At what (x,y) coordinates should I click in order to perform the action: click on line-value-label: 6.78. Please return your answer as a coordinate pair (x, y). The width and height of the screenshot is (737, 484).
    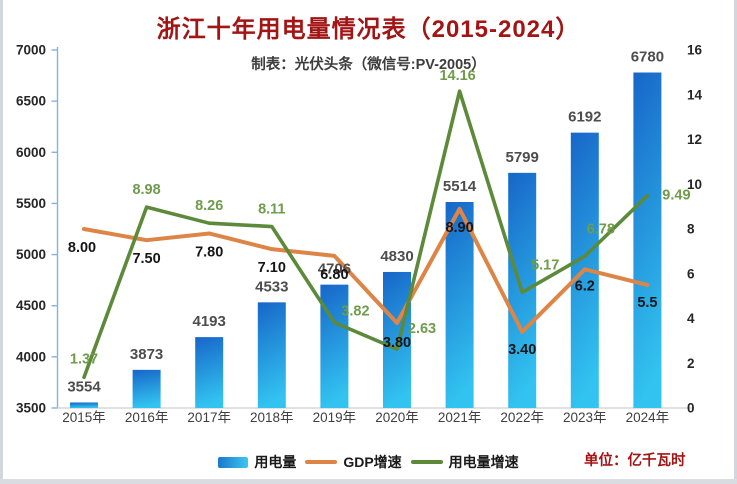
    Looking at the image, I should click on (601, 229).